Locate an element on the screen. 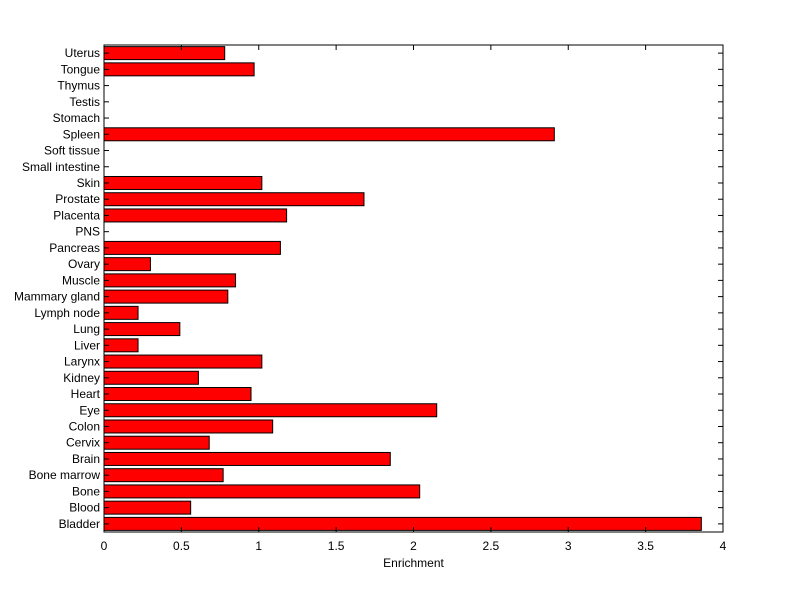 This screenshot has width=800, height=599. bar-blood is located at coordinates (147, 507).